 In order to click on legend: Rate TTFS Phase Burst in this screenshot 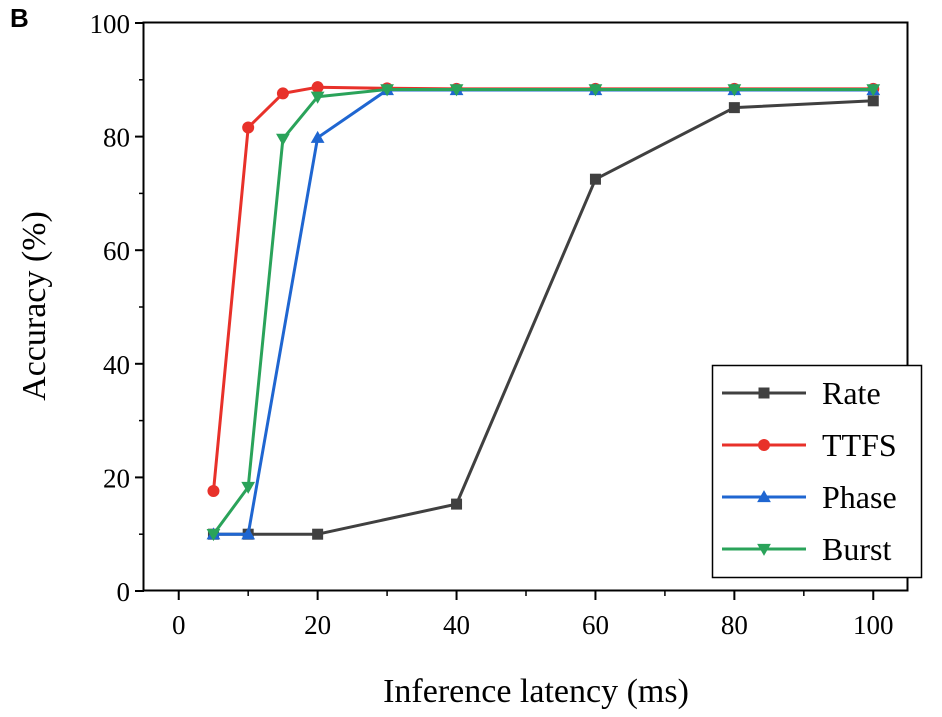, I will do `click(817, 471)`.